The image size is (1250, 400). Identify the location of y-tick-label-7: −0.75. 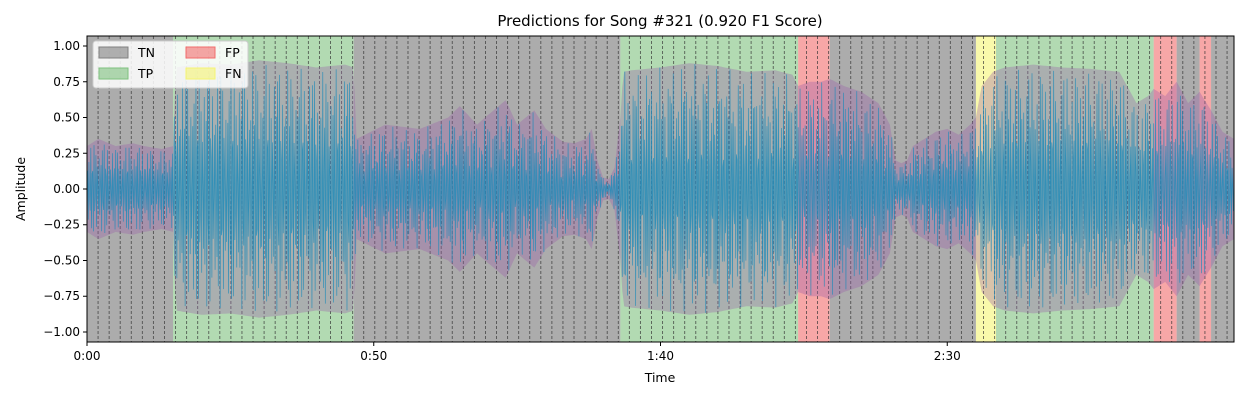
(61, 296).